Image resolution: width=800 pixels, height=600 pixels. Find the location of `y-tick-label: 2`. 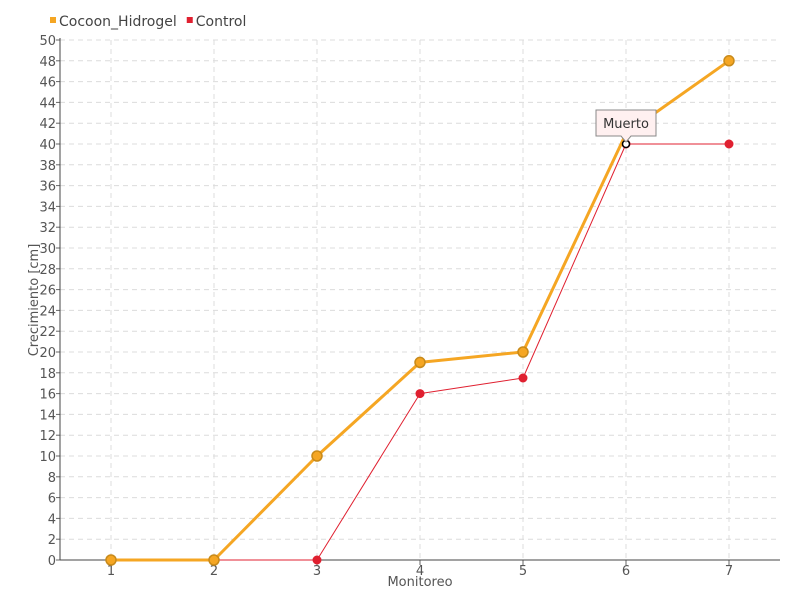

y-tick-label: 2 is located at coordinates (52, 540).